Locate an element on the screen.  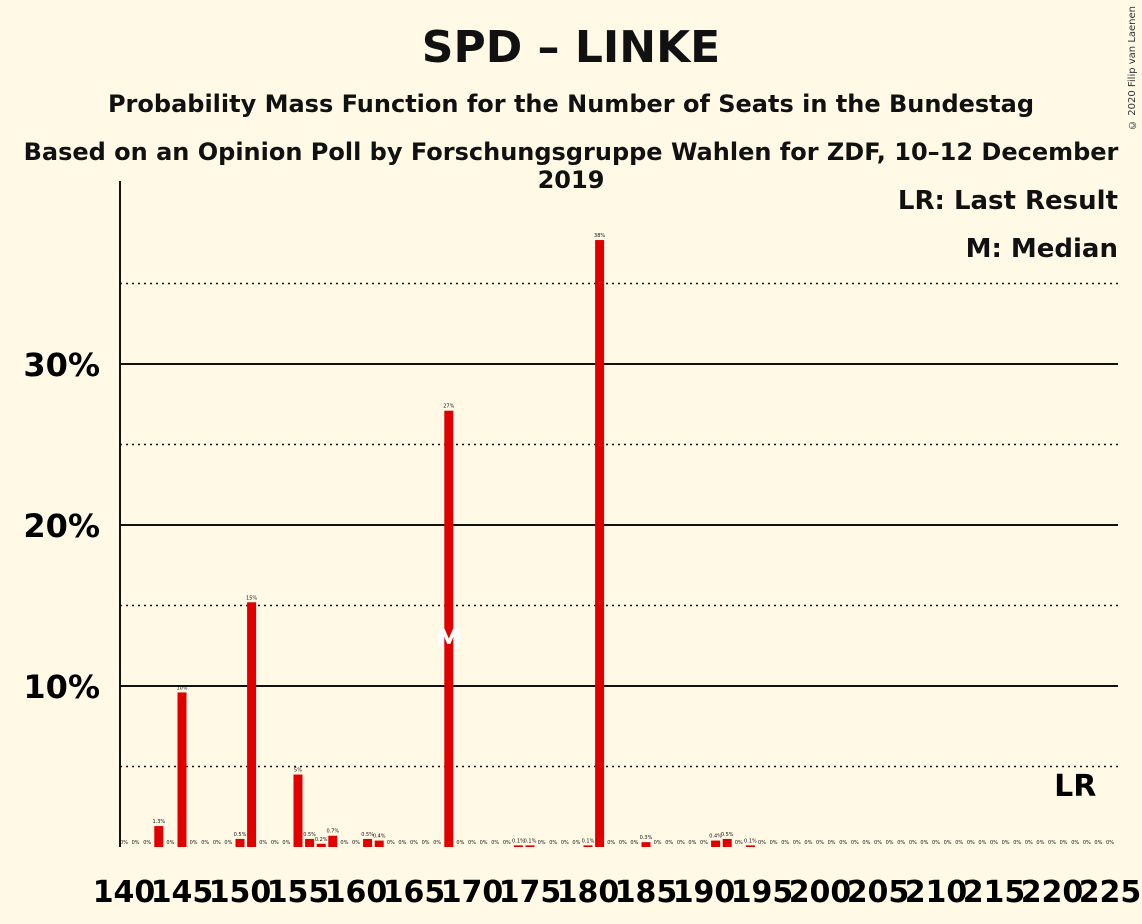
bar-value-label: 0.7% is located at coordinates (332, 832).